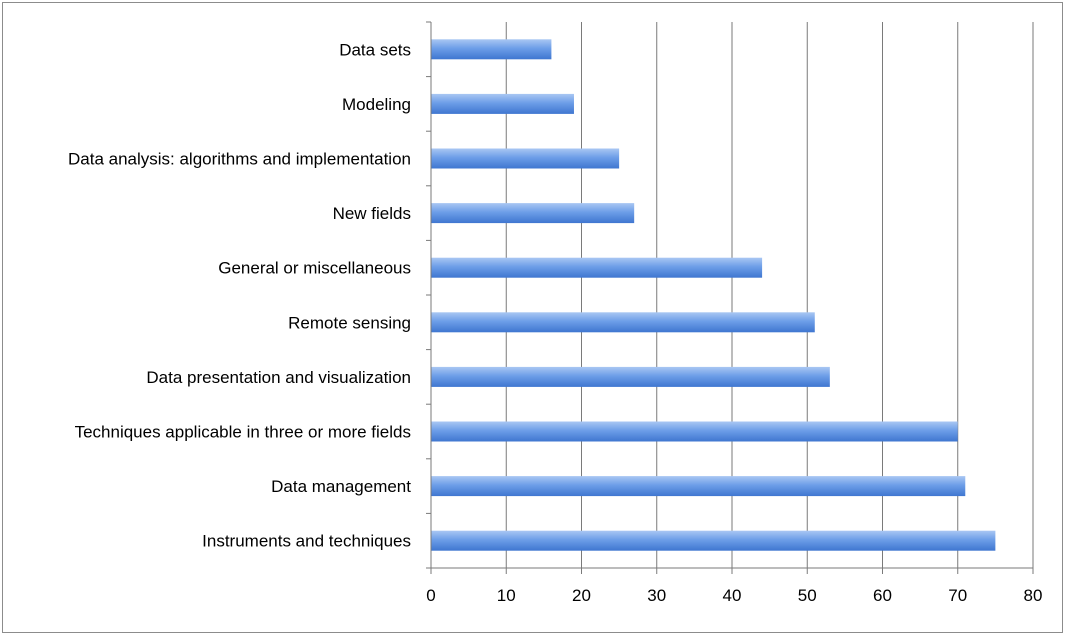 The height and width of the screenshot is (637, 1068). Describe the element at coordinates (807, 595) in the screenshot. I see `x-tick-label: 50` at that location.